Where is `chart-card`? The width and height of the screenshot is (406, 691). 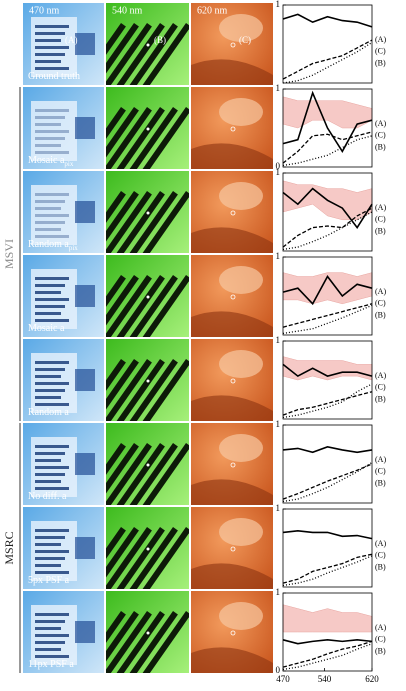 chart-card is located at coordinates (54, 215).